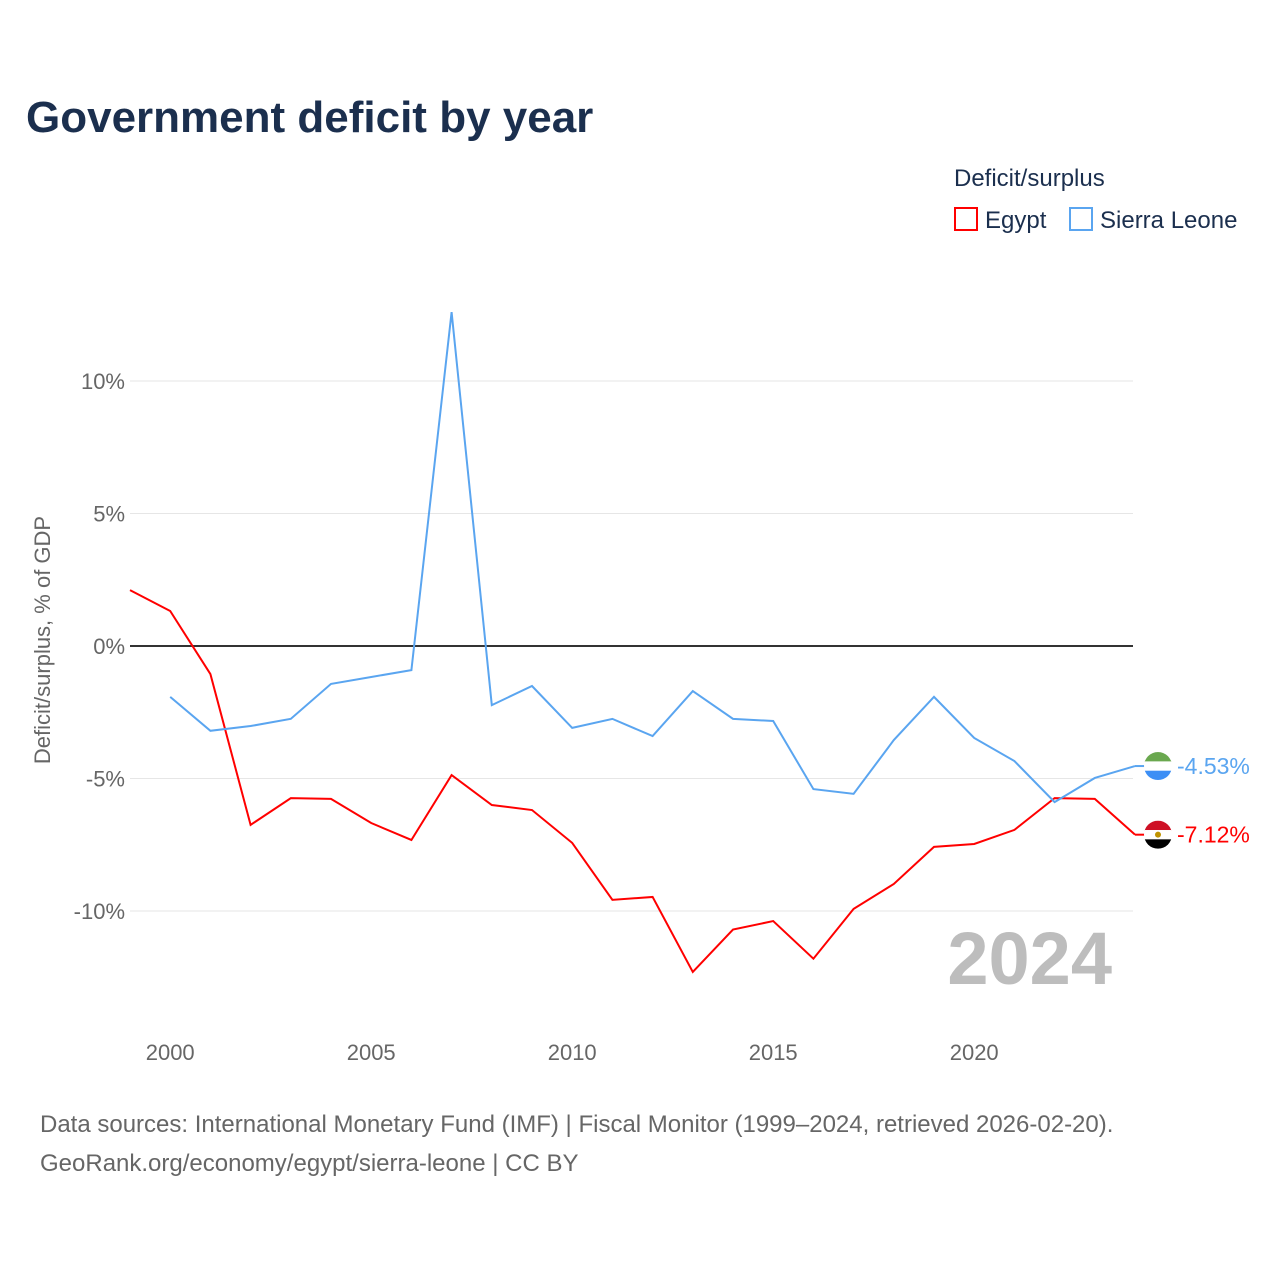 The image size is (1280, 1280). What do you see at coordinates (42, 640) in the screenshot?
I see `y-axis-label: Deficit/surplus, % of GDP` at bounding box center [42, 640].